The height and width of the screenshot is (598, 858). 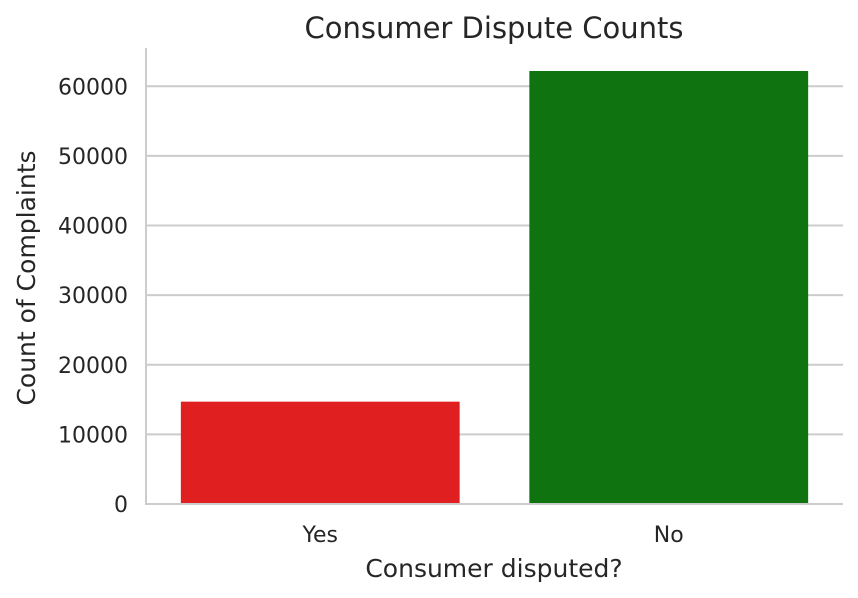 What do you see at coordinates (319, 535) in the screenshot?
I see `x-tick-label: Yes` at bounding box center [319, 535].